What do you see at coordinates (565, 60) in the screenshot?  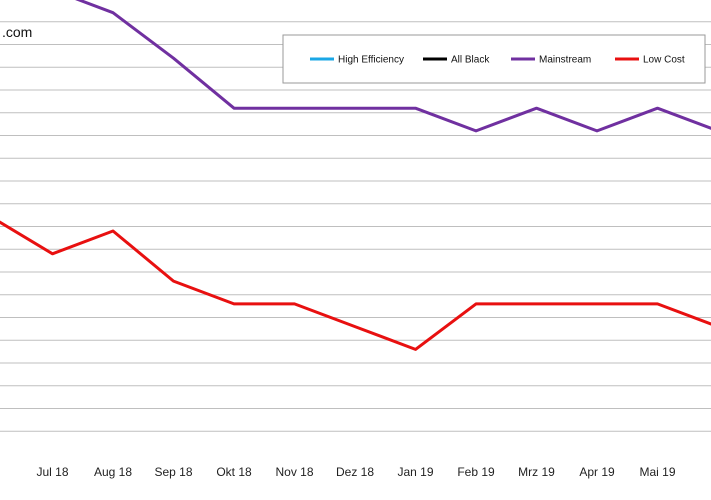 I see `legend-label: Mainstream` at bounding box center [565, 60].